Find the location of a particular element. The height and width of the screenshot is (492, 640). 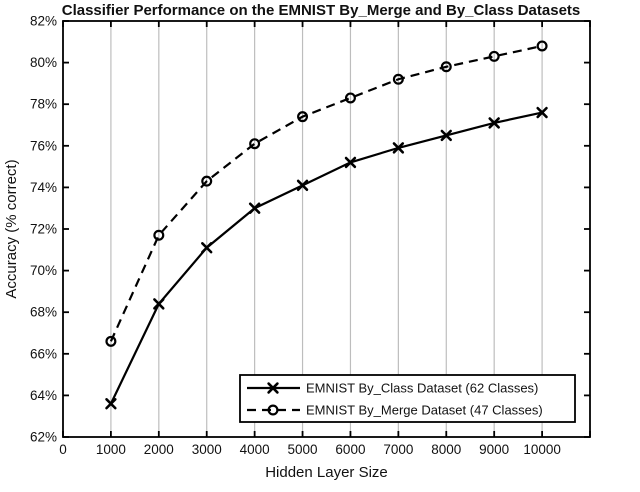

marker-s0-x6000 is located at coordinates (350, 162).